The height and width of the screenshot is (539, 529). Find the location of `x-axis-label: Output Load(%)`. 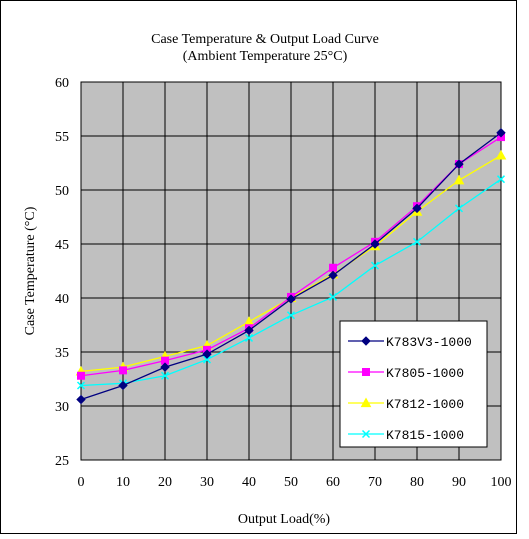

x-axis-label: Output Load(%) is located at coordinates (284, 519).